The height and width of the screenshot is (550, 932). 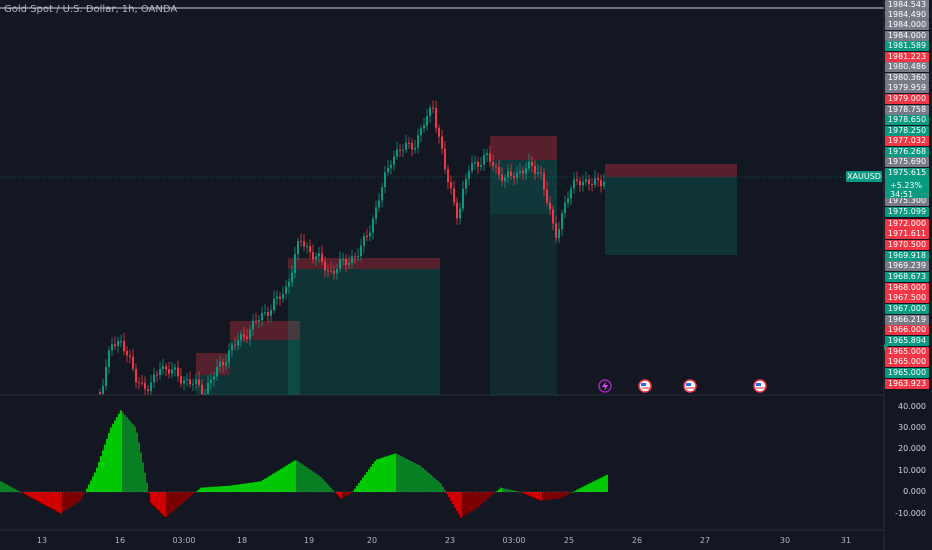 I want to click on current-change: +5.23%, so click(x=906, y=185).